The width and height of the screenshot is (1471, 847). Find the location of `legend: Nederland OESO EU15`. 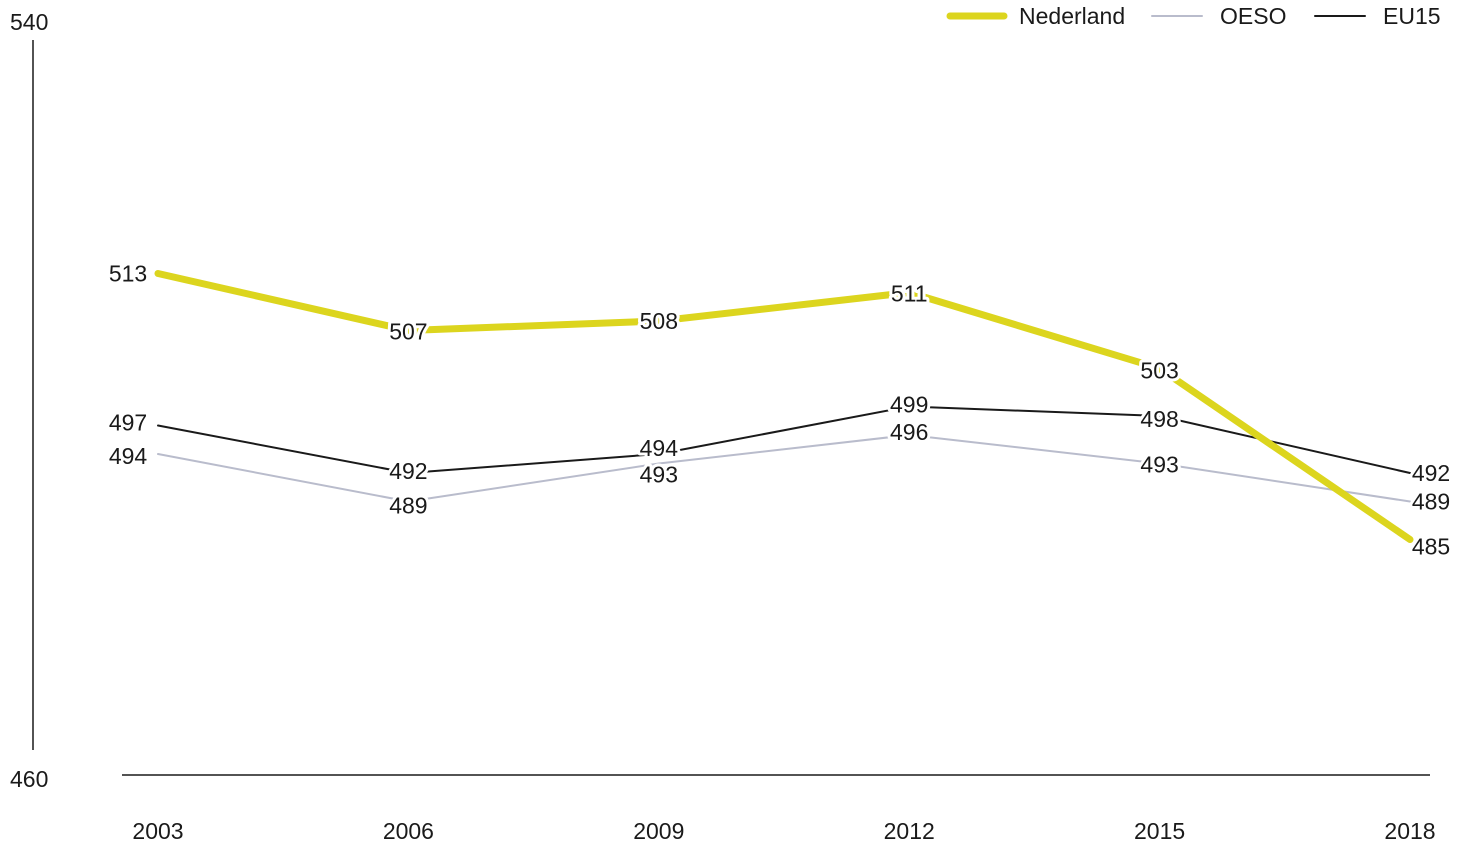

legend: Nederland OESO EU15 is located at coordinates (1193, 16).